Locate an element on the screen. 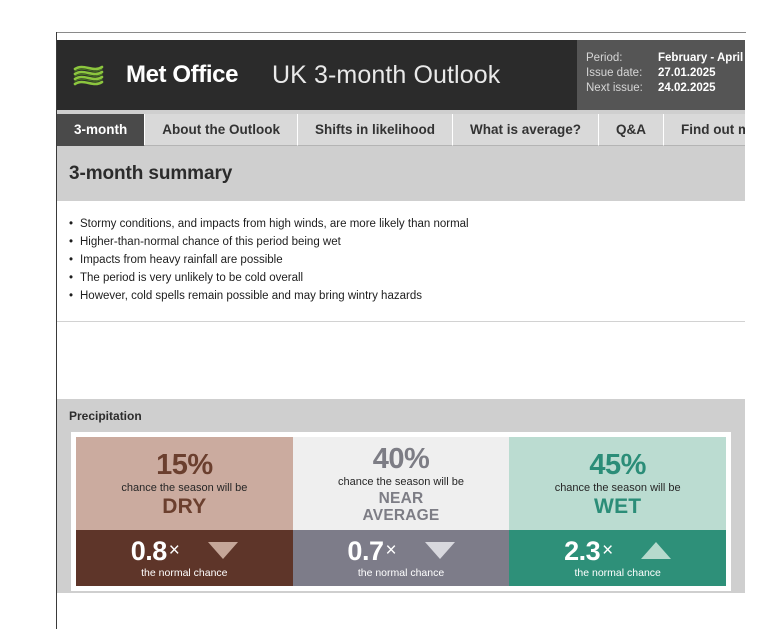 The image size is (780, 629). tile-category-near-average-line2: AVERAGE is located at coordinates (401, 515).